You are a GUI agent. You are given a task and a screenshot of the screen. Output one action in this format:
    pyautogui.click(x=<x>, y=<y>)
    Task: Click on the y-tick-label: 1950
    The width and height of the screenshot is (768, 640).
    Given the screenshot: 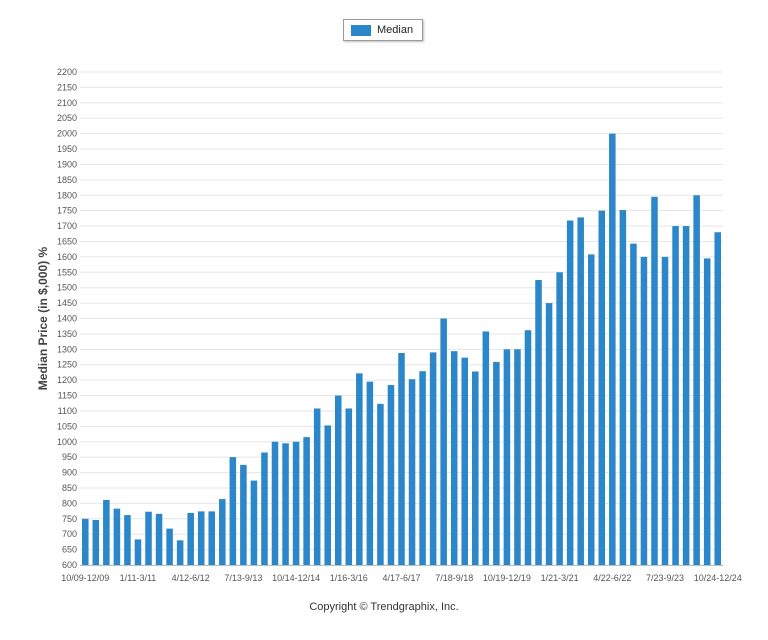 What is the action you would take?
    pyautogui.click(x=67, y=149)
    